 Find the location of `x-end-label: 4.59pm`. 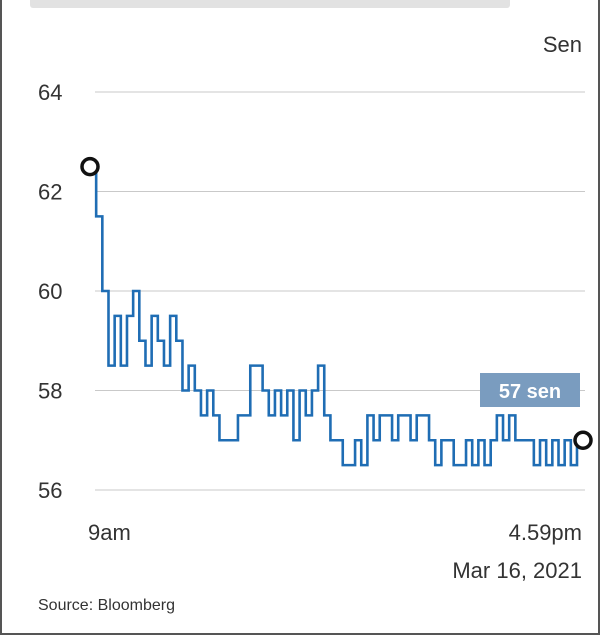

x-end-label: 4.59pm is located at coordinates (545, 532).